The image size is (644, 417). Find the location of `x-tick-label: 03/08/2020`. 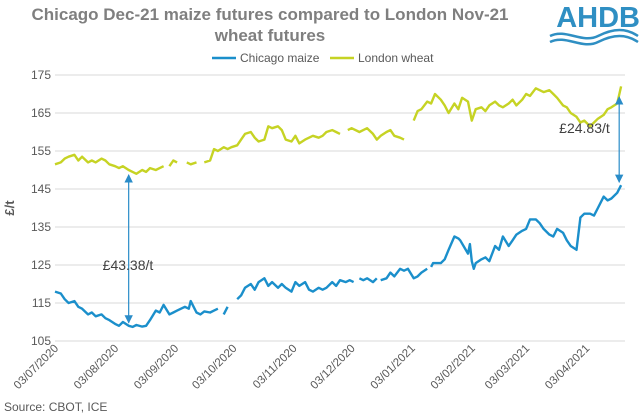

x-tick-label: 03/08/2020 is located at coordinates (96, 367).